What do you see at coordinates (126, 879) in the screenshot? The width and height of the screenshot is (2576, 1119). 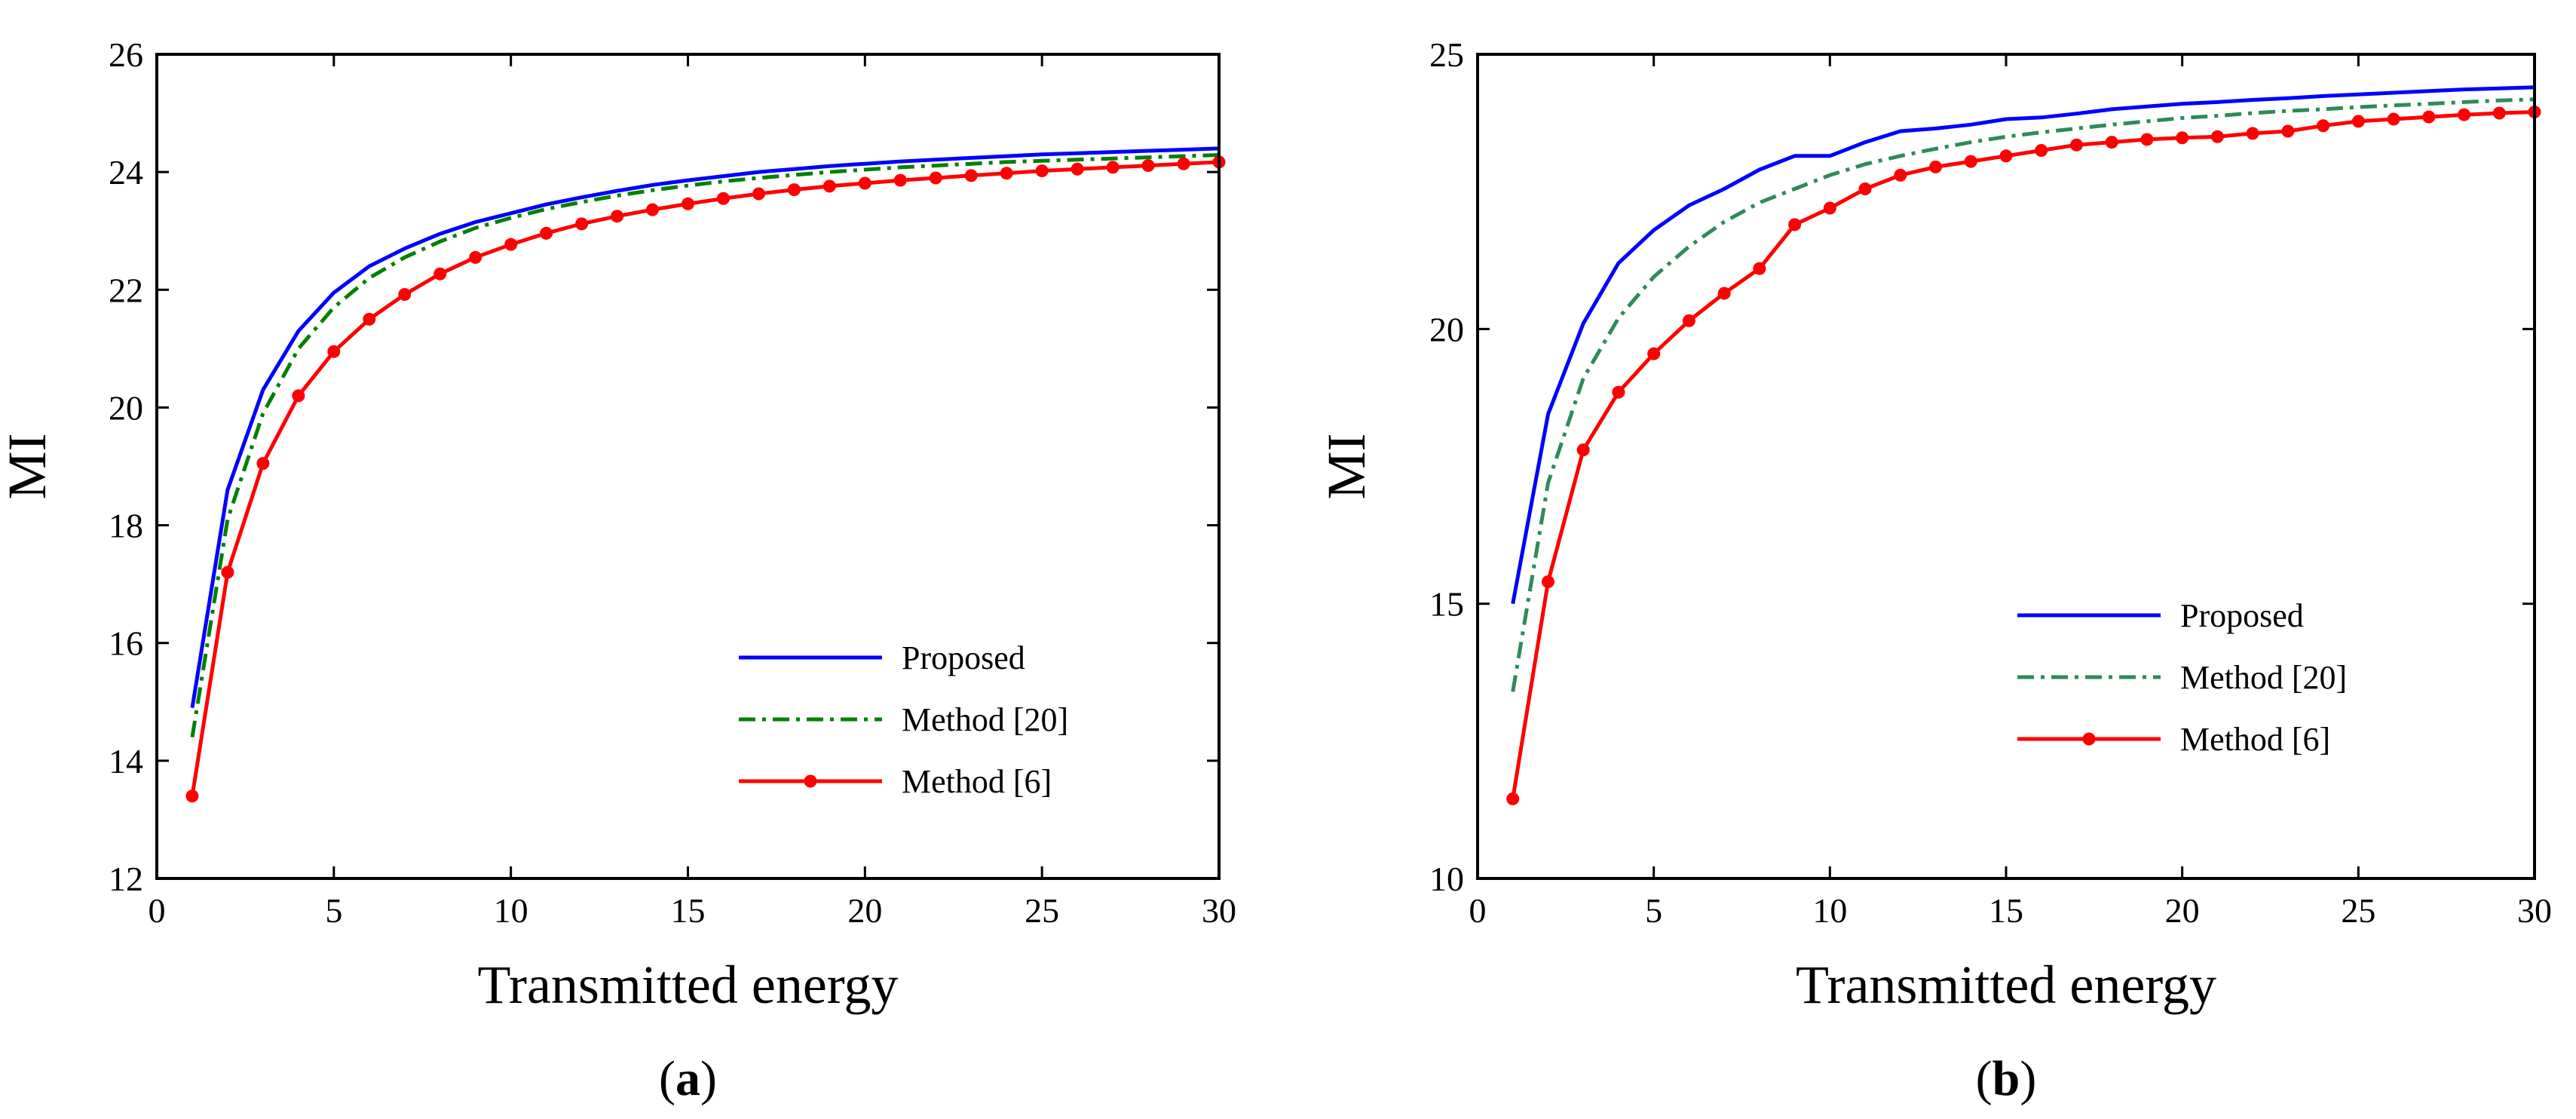 I see `y-tick-label: 12` at bounding box center [126, 879].